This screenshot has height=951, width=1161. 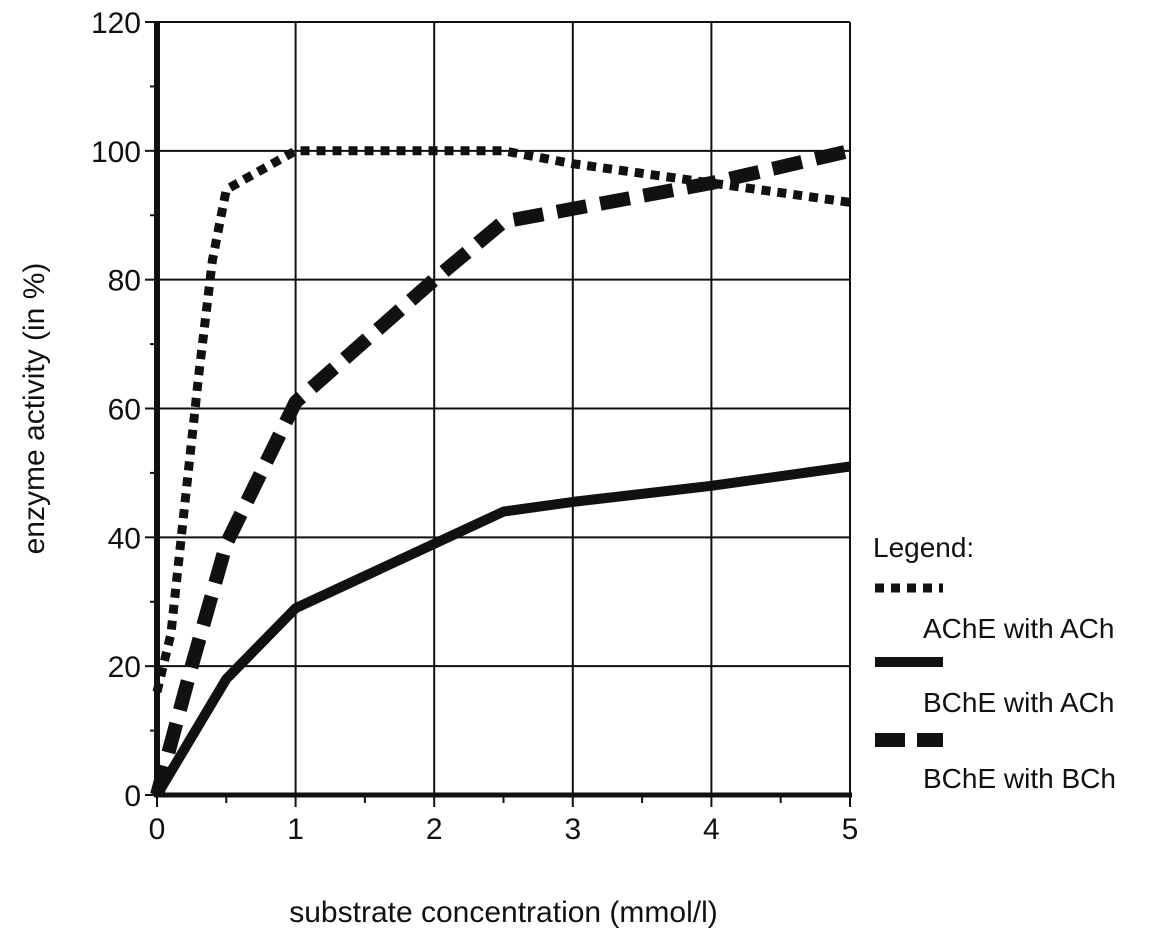 I want to click on legend-entry-2: BChE with BCh, so click(x=1019, y=778).